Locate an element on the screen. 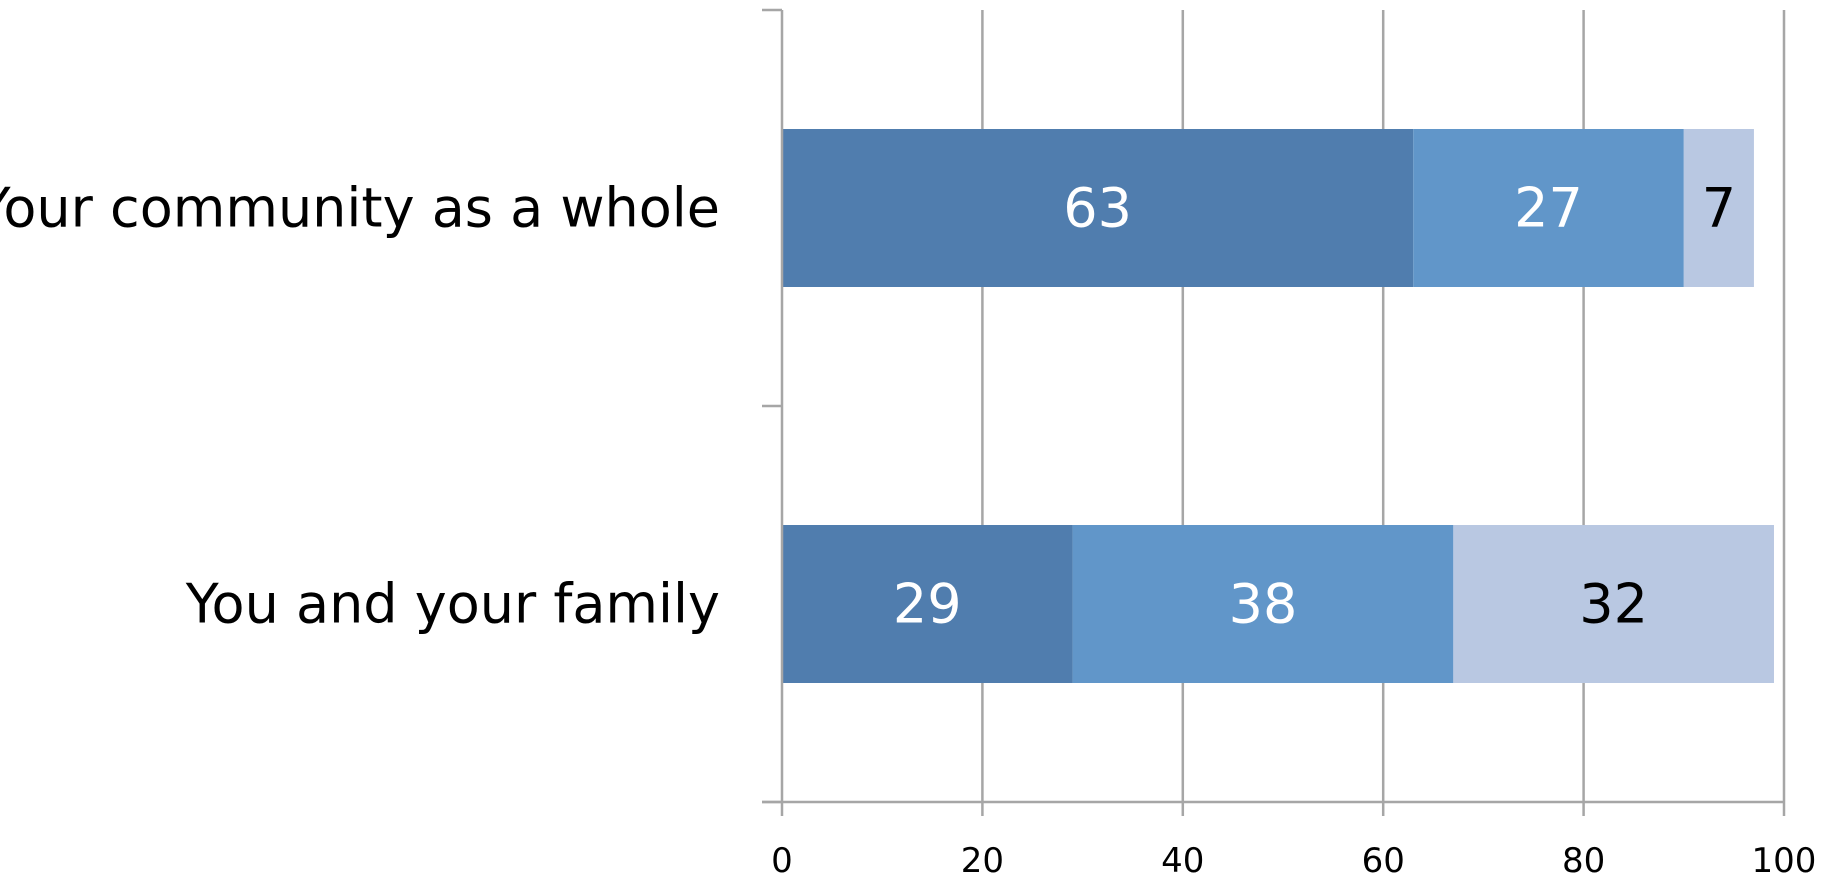  x-tick-label-100: 100 is located at coordinates (1784, 861).